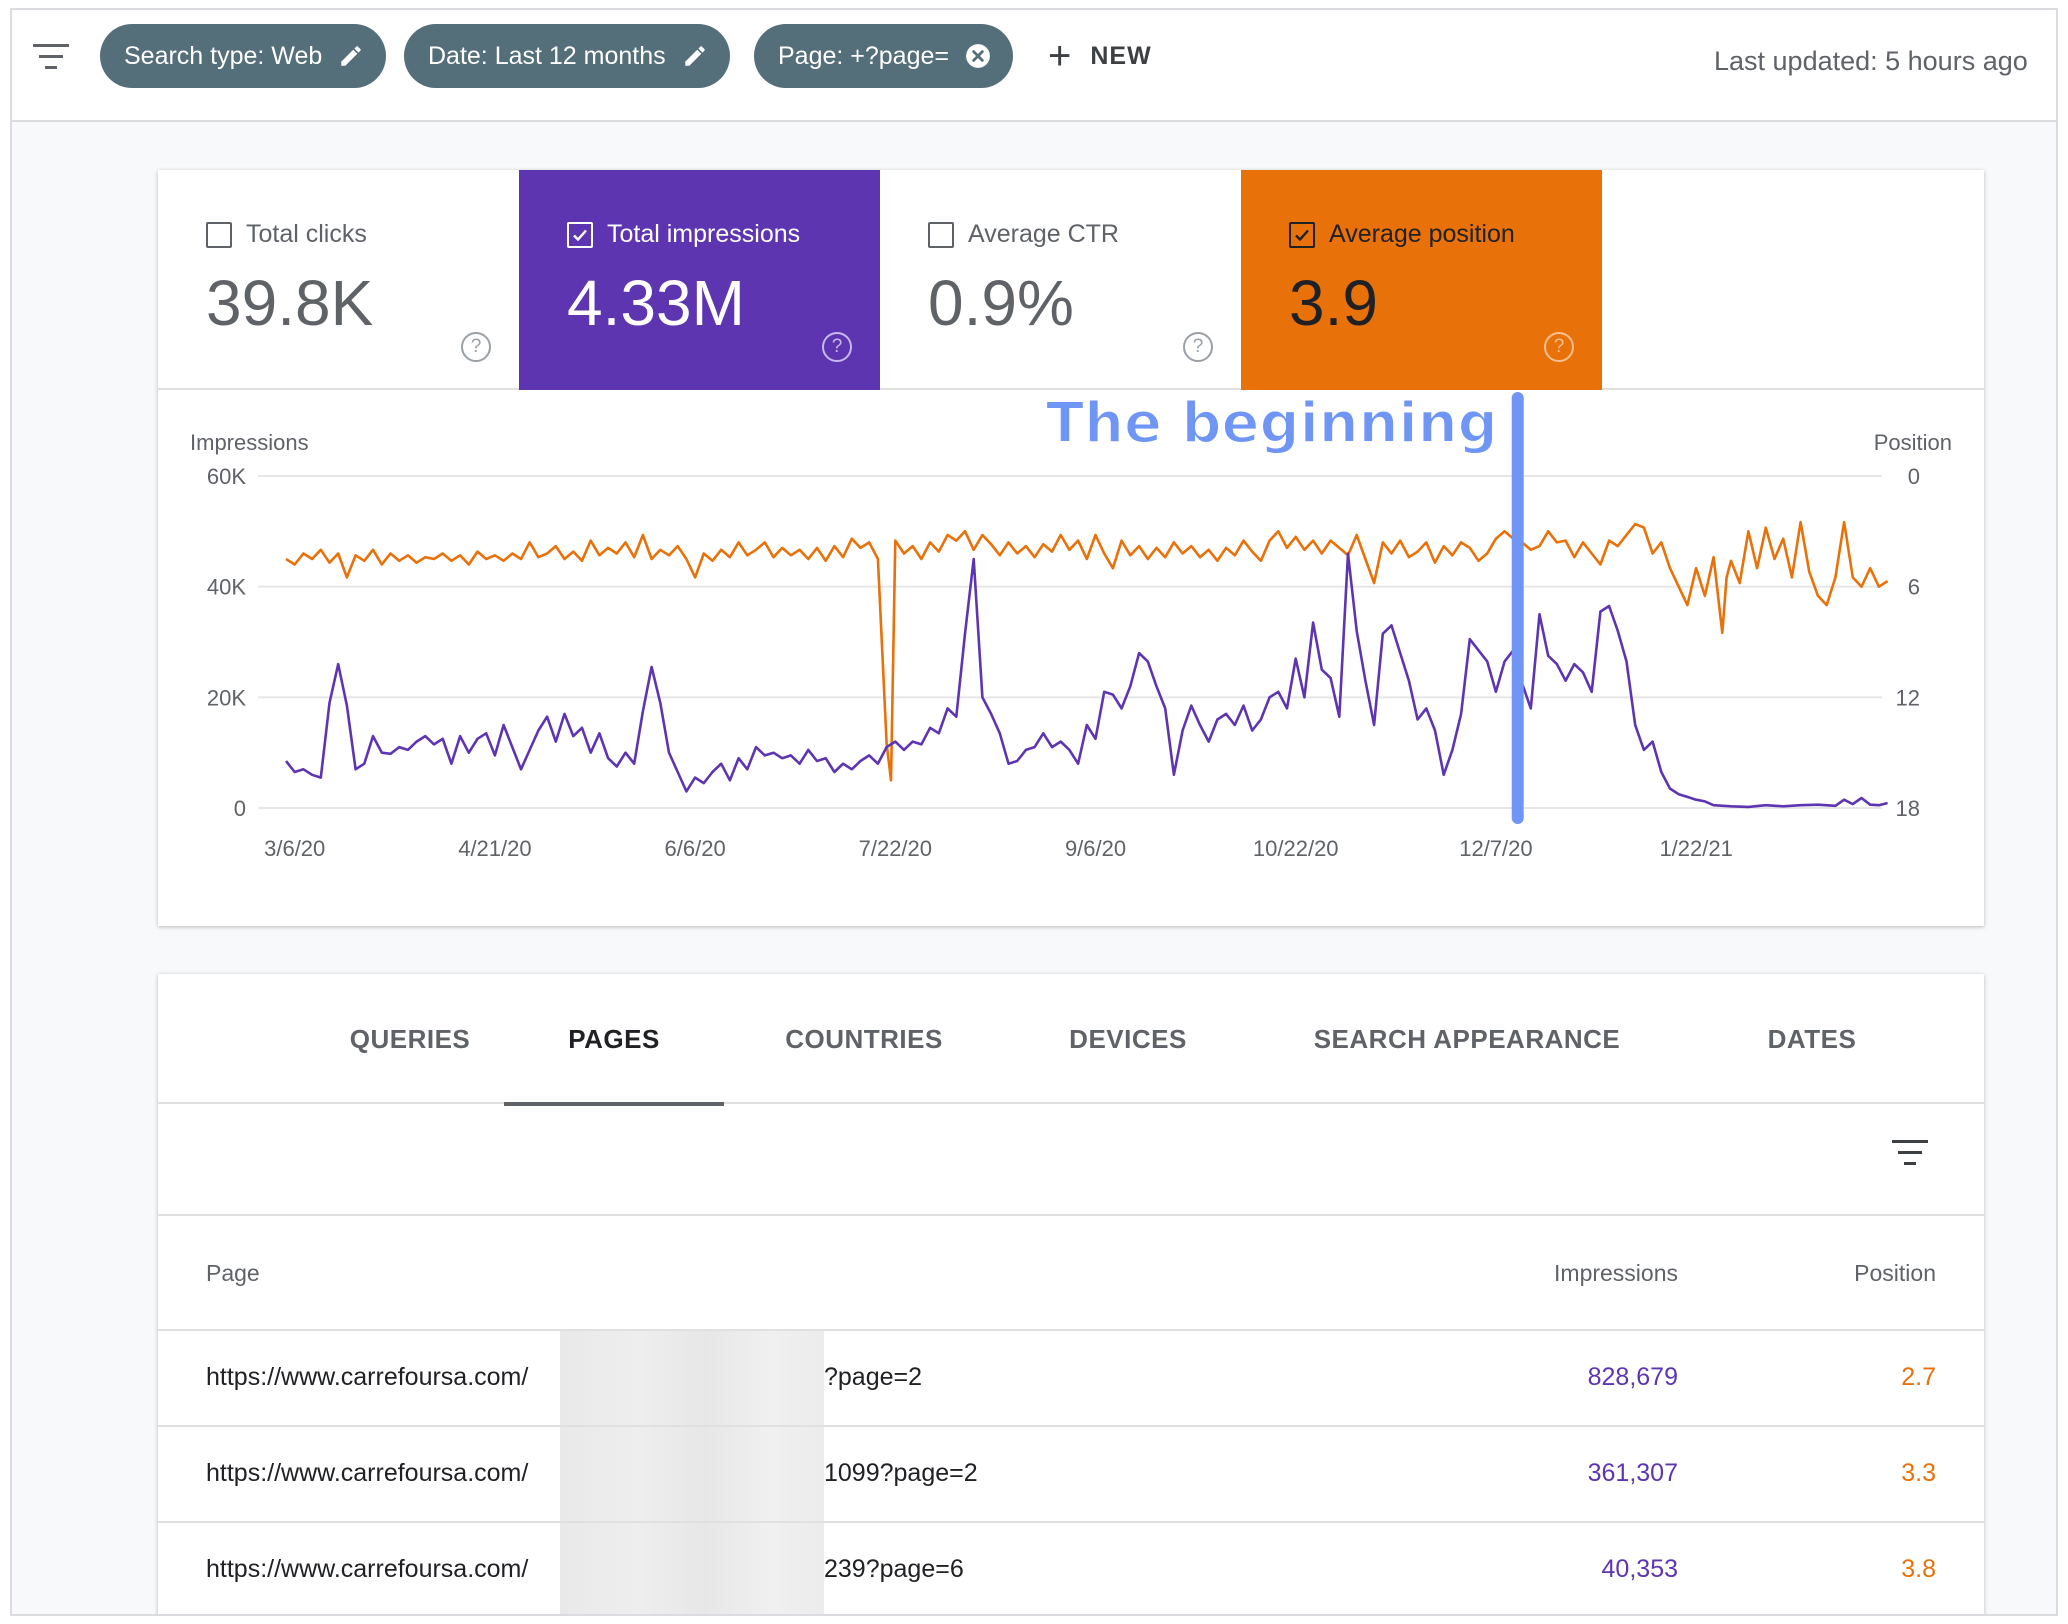 This screenshot has width=2068, height=1624. Describe the element at coordinates (223, 55) in the screenshot. I see `chip-label: Search type: Web` at that location.